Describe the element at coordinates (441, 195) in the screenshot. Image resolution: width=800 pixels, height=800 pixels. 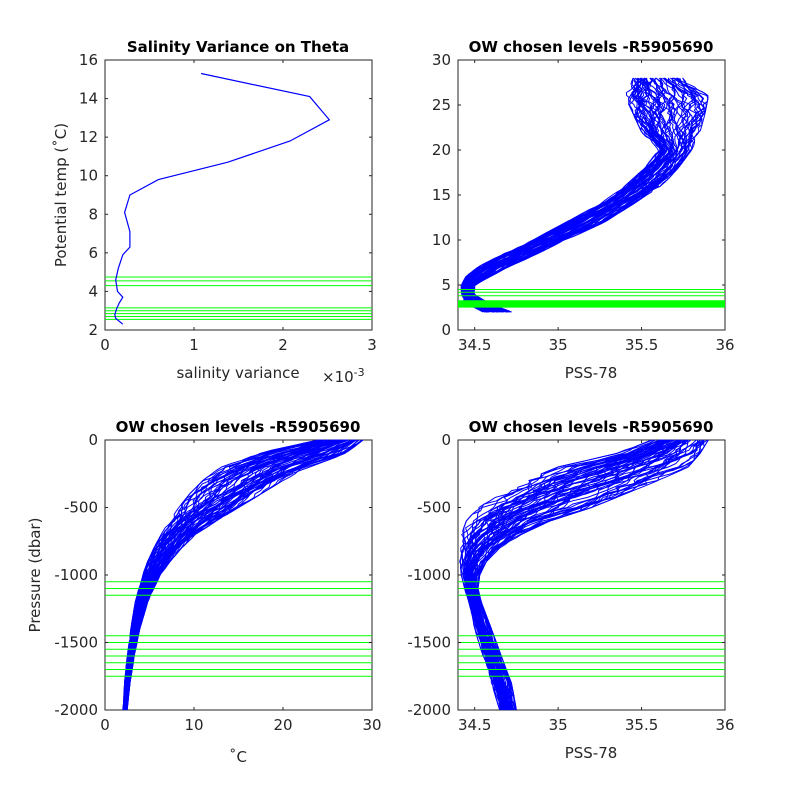
I see `y-tick-label: 15` at that location.